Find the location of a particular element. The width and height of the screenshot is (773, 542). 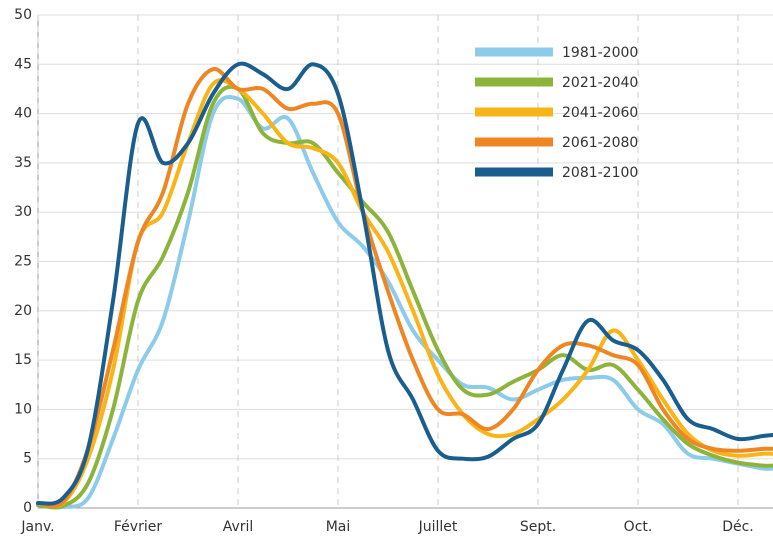

legend-label: 2061-2080 is located at coordinates (600, 143).